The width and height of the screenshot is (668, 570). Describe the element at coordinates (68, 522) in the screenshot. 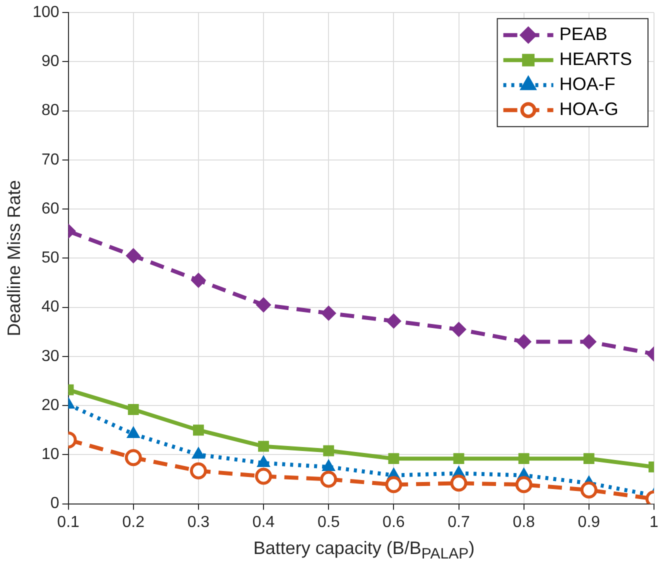

I see `x-tick-label: 0.1` at that location.